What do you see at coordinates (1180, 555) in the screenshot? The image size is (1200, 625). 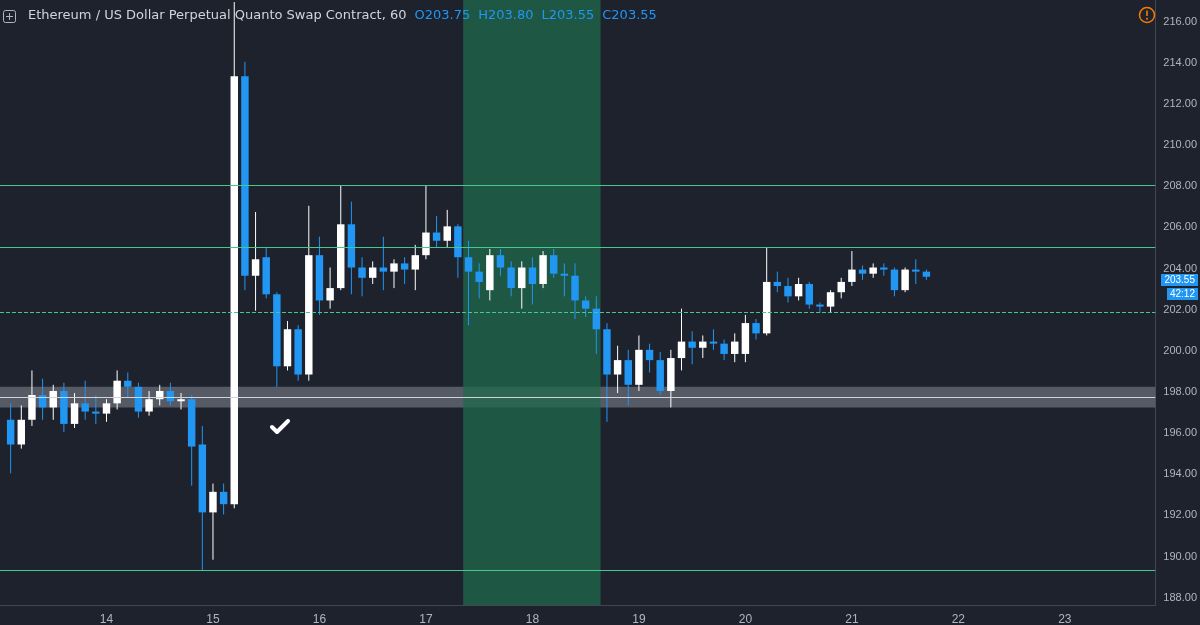 I see `y-tick-label: 190.00` at bounding box center [1180, 555].